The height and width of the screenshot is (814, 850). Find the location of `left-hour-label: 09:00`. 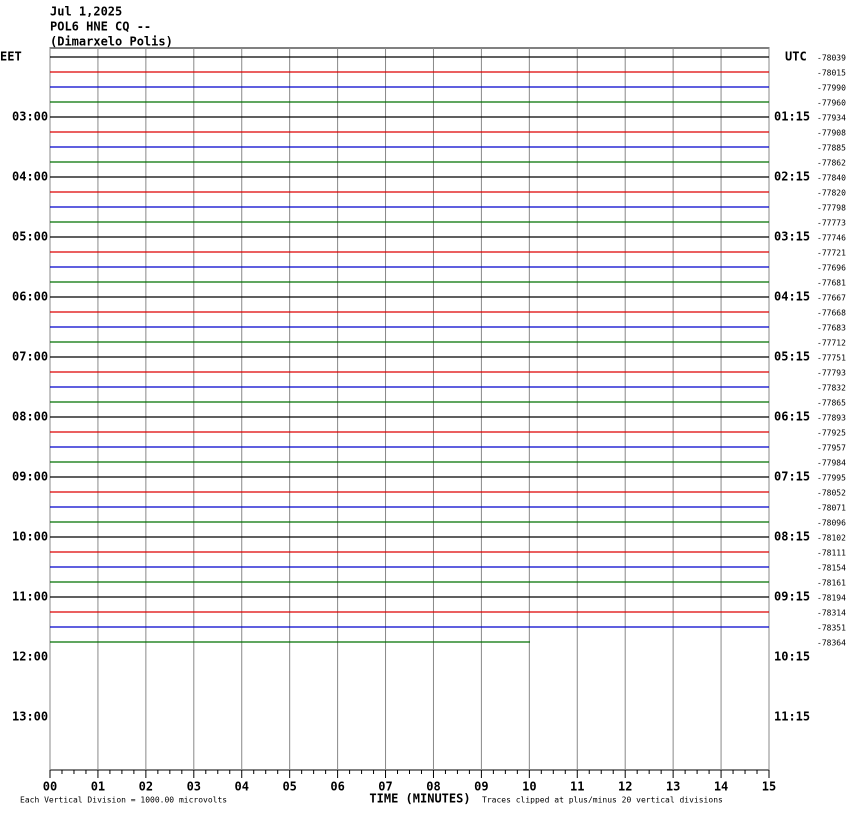

left-hour-label: 09:00 is located at coordinates (30, 477).